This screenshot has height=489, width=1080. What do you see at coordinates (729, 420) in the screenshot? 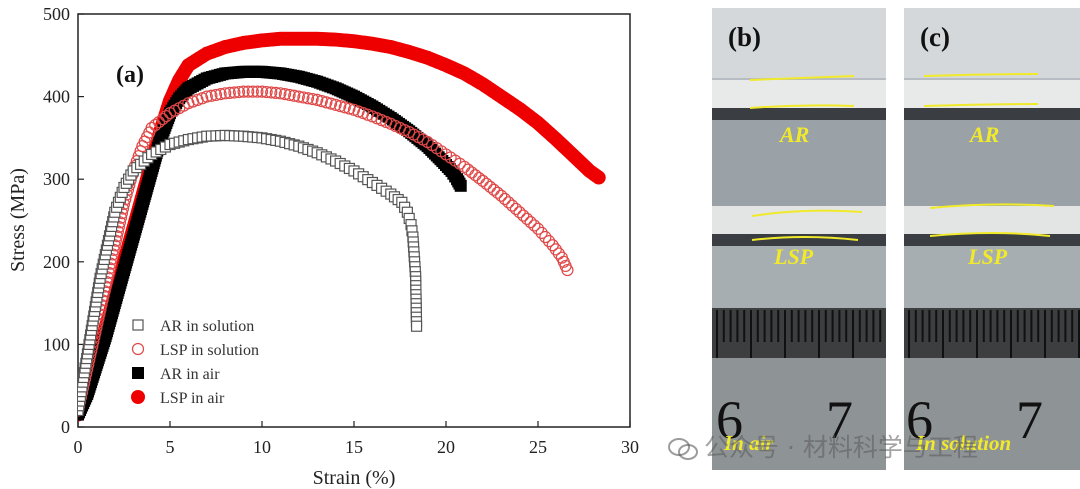
I see `ruler-number-6: 6` at bounding box center [729, 420].